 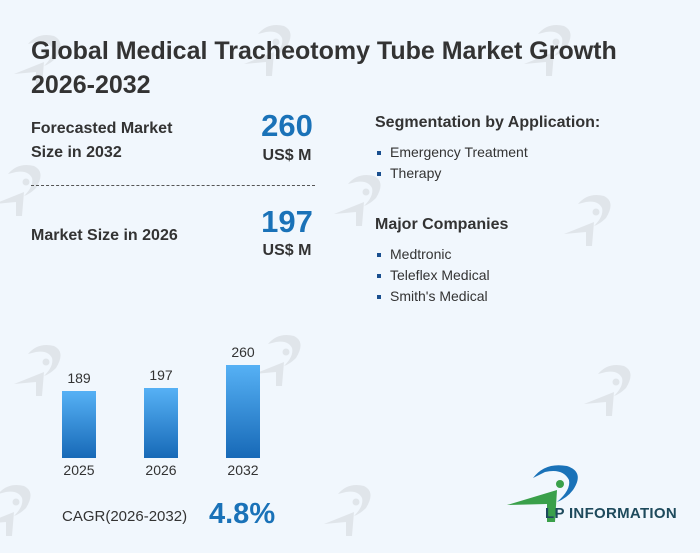 What do you see at coordinates (79, 424) in the screenshot?
I see `bar-2025` at bounding box center [79, 424].